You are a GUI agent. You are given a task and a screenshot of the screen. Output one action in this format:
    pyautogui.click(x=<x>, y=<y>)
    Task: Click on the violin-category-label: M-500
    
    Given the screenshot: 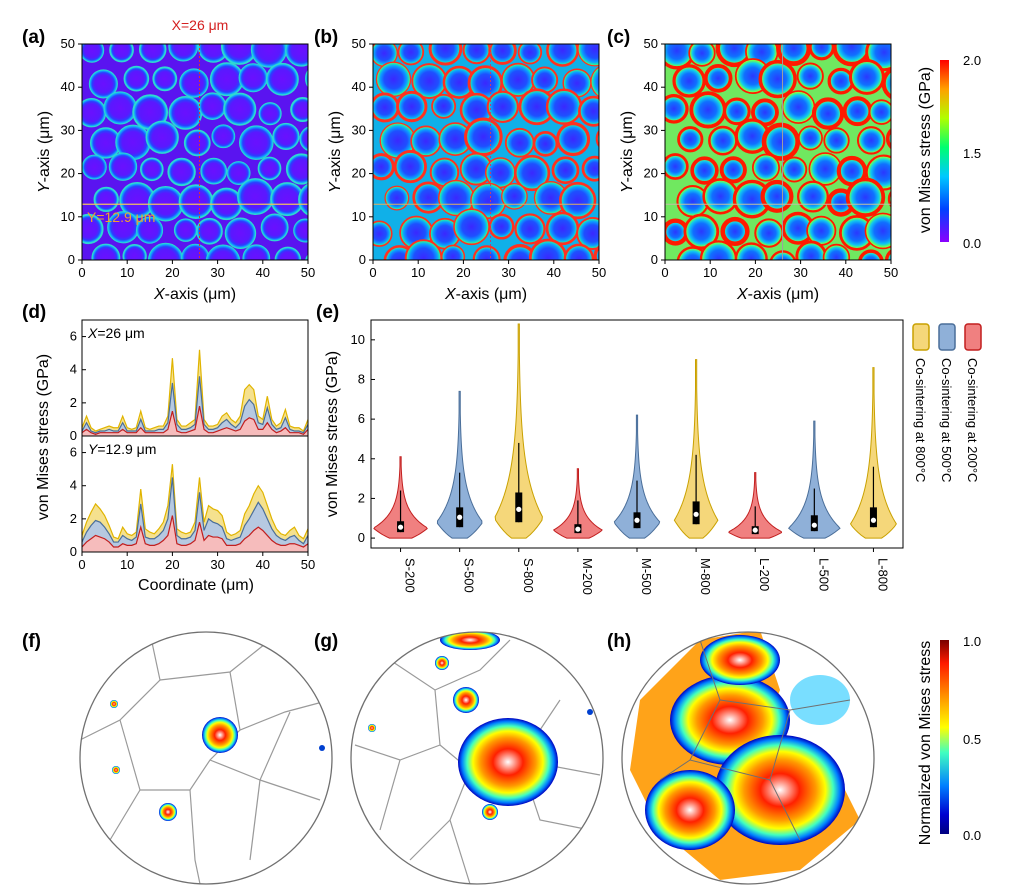 What is the action you would take?
    pyautogui.click(x=646, y=576)
    